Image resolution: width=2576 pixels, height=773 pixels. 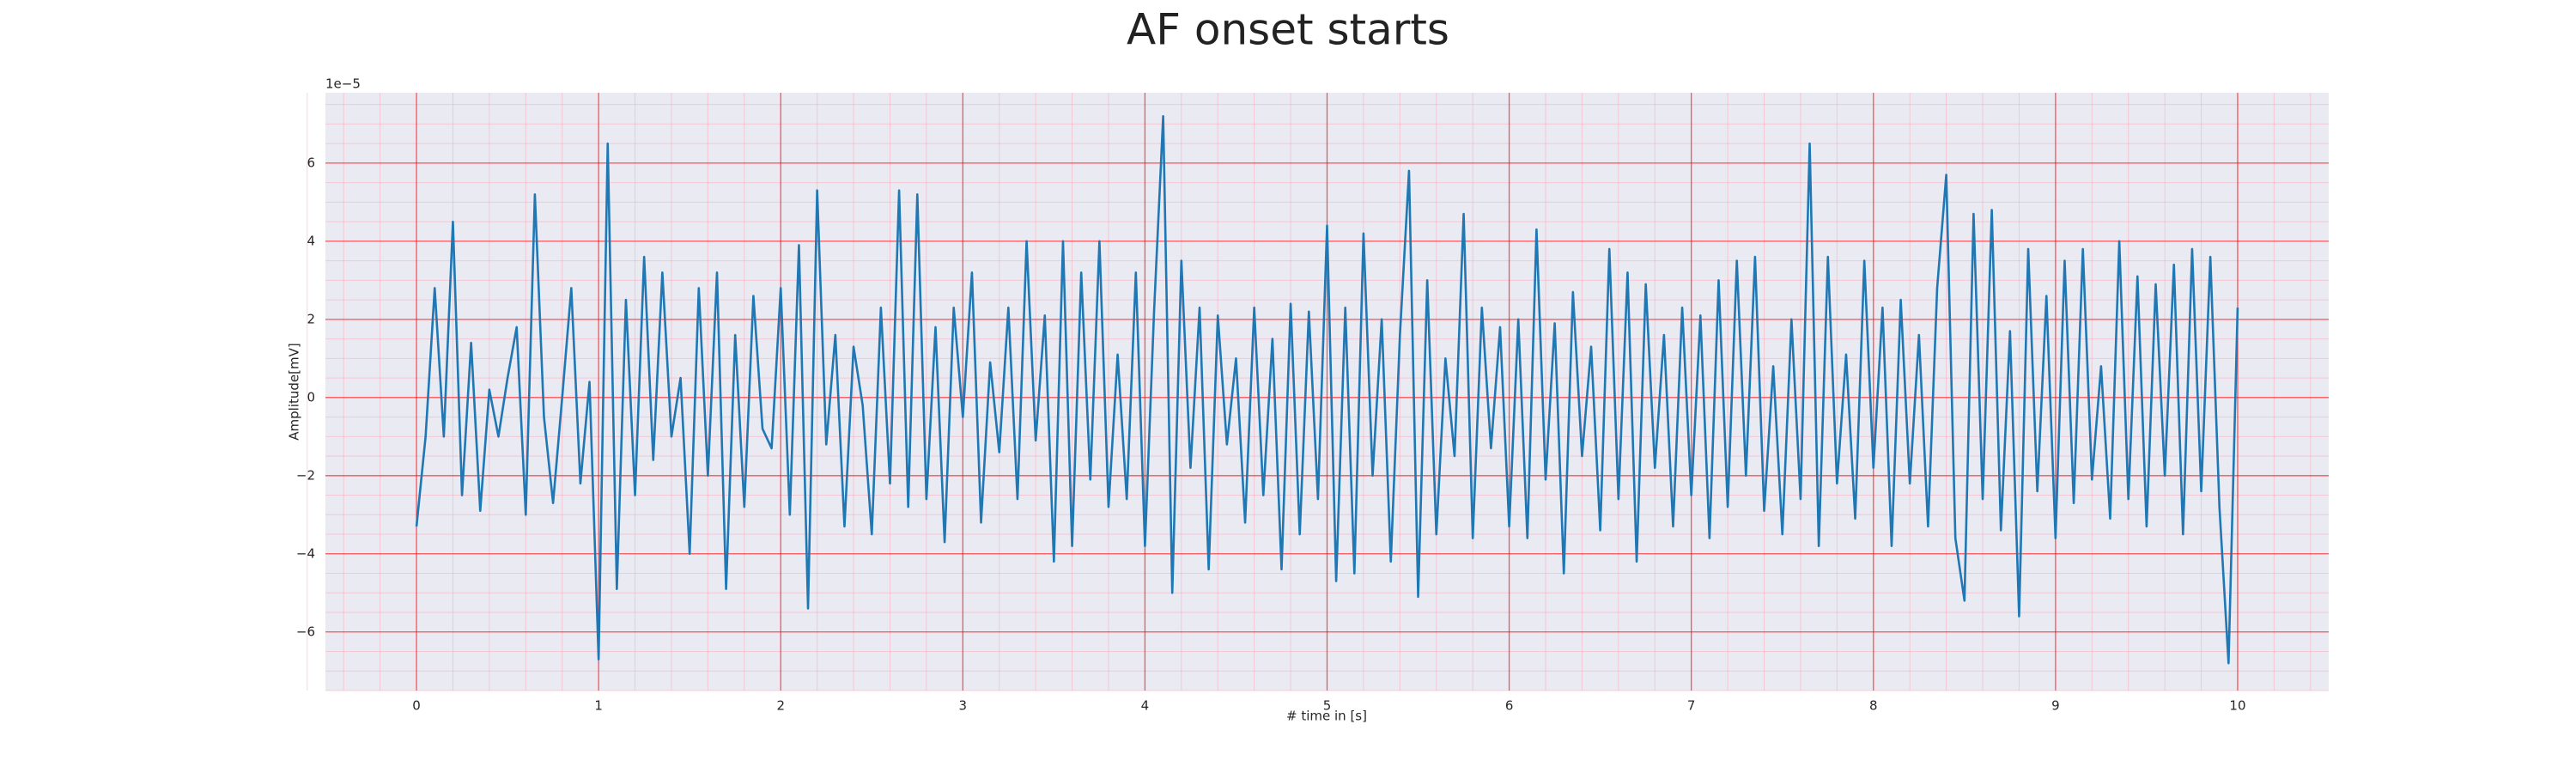 I want to click on x-tick-label: 6, so click(x=1510, y=706).